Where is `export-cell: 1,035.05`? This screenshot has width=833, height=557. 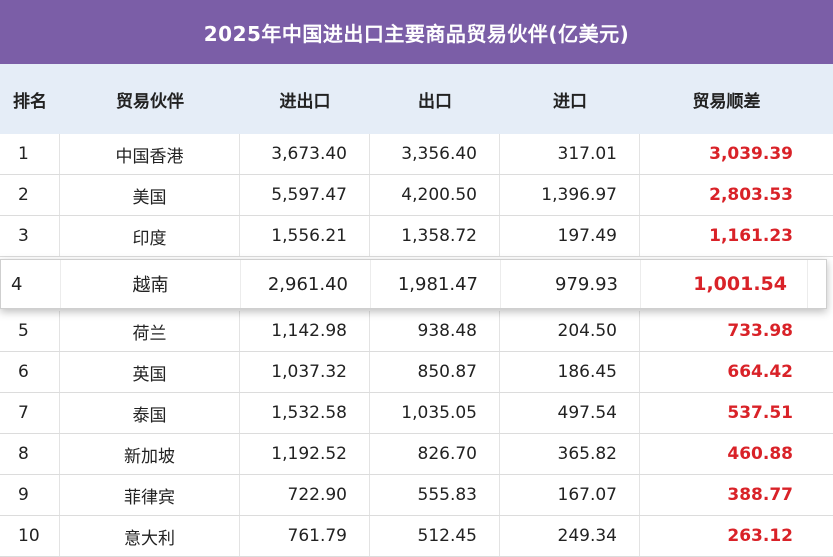 export-cell: 1,035.05 is located at coordinates (435, 413).